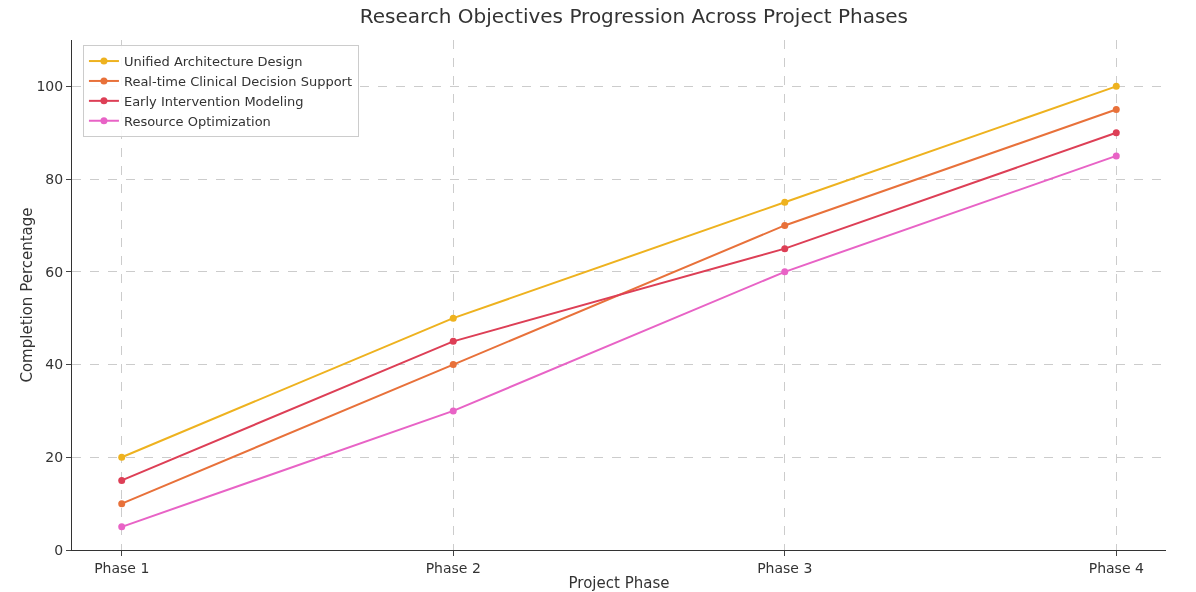  I want to click on y-tick-label: 60, so click(54, 271).